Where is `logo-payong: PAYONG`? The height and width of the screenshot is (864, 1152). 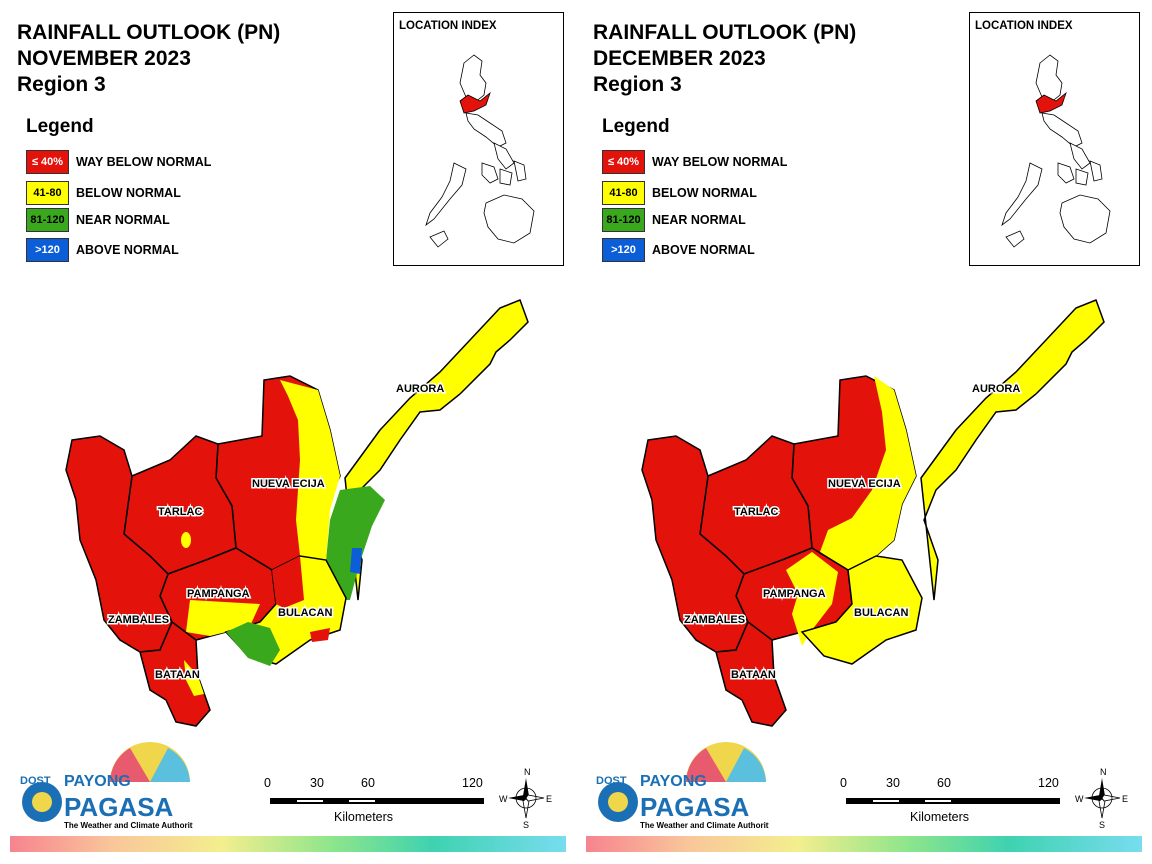
logo-payong: PAYONG is located at coordinates (97, 781).